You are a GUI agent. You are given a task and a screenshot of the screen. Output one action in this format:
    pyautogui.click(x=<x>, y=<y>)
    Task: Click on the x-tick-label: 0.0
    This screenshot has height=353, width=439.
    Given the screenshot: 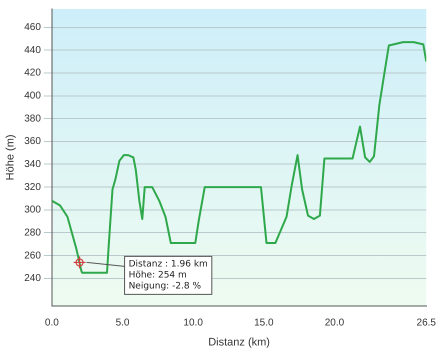 What is the action you would take?
    pyautogui.click(x=52, y=323)
    